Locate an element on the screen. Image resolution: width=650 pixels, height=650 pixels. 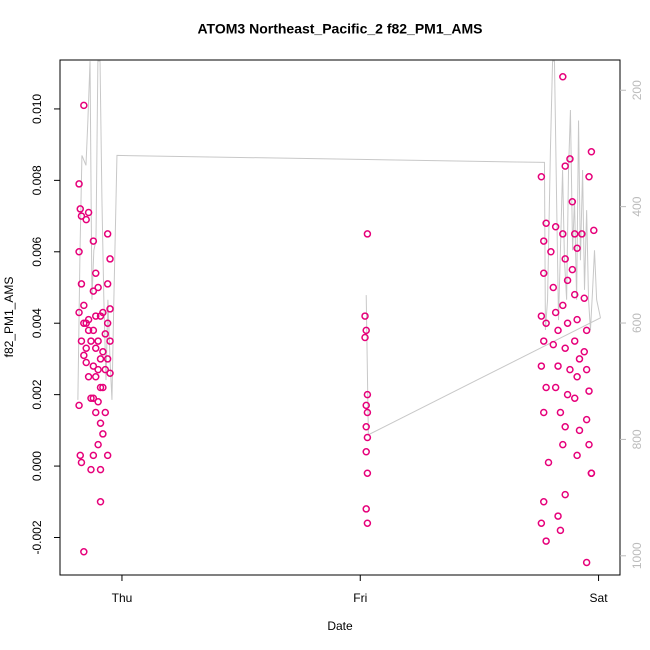
x-axis-label: Date is located at coordinates (340, 626).